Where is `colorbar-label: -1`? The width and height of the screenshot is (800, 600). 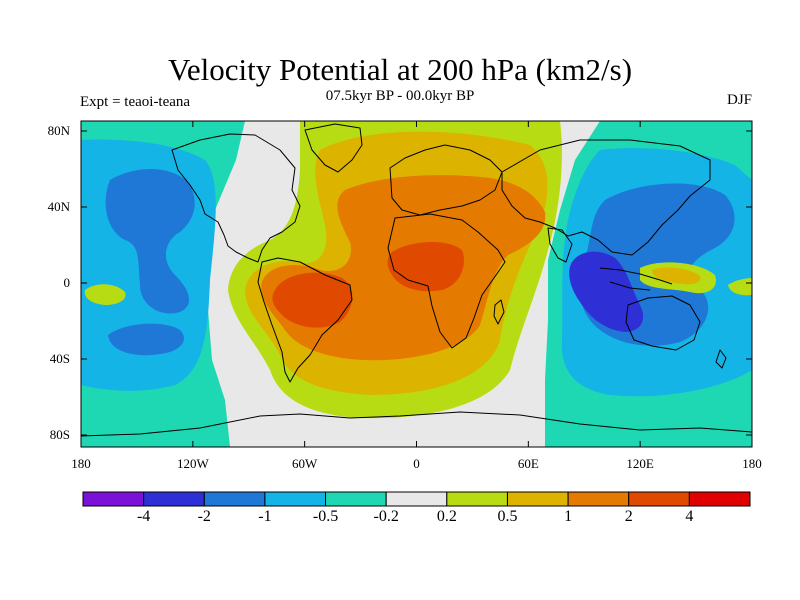
colorbar-label: -1 is located at coordinates (265, 516).